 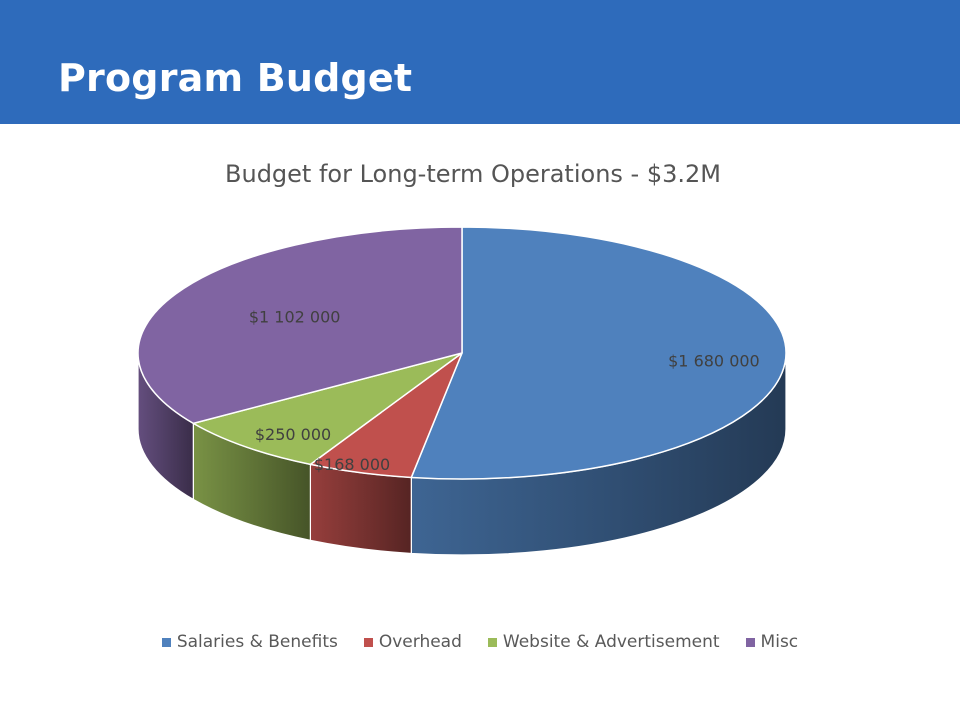 What do you see at coordinates (492, 642) in the screenshot?
I see `legend-swatch-website` at bounding box center [492, 642].